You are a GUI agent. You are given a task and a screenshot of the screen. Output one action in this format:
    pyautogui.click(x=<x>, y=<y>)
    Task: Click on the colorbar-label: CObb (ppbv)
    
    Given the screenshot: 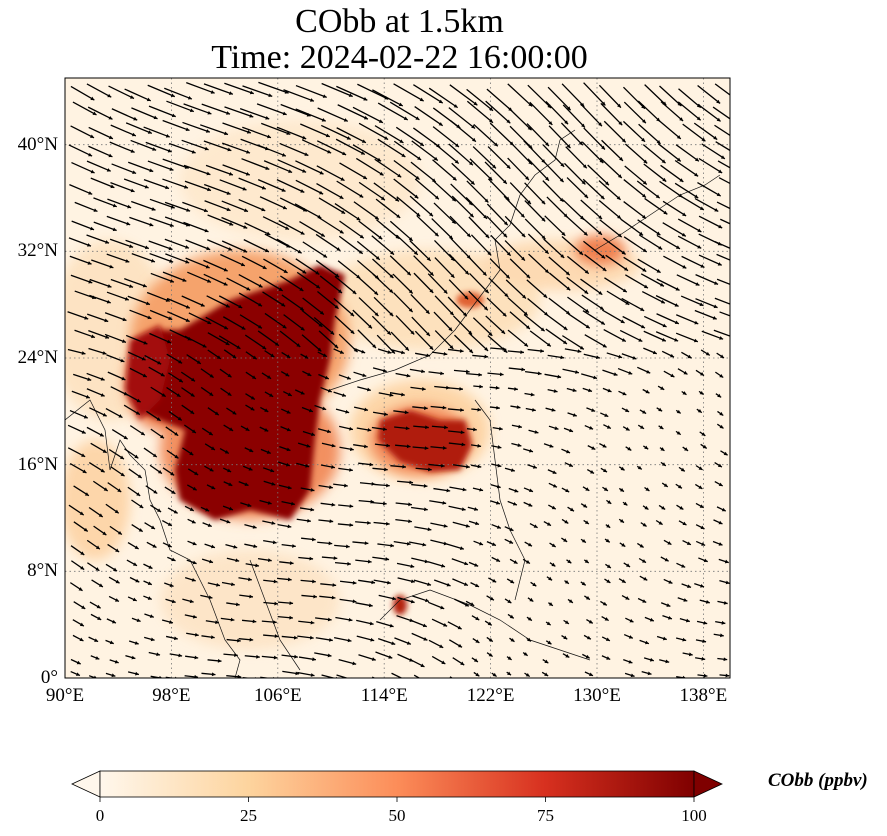 What is the action you would take?
    pyautogui.click(x=818, y=780)
    